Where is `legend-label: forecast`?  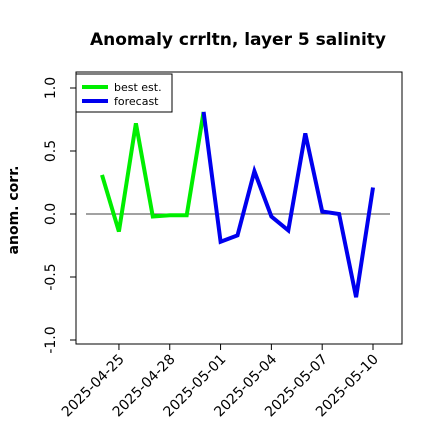
legend-label: forecast is located at coordinates (136, 101).